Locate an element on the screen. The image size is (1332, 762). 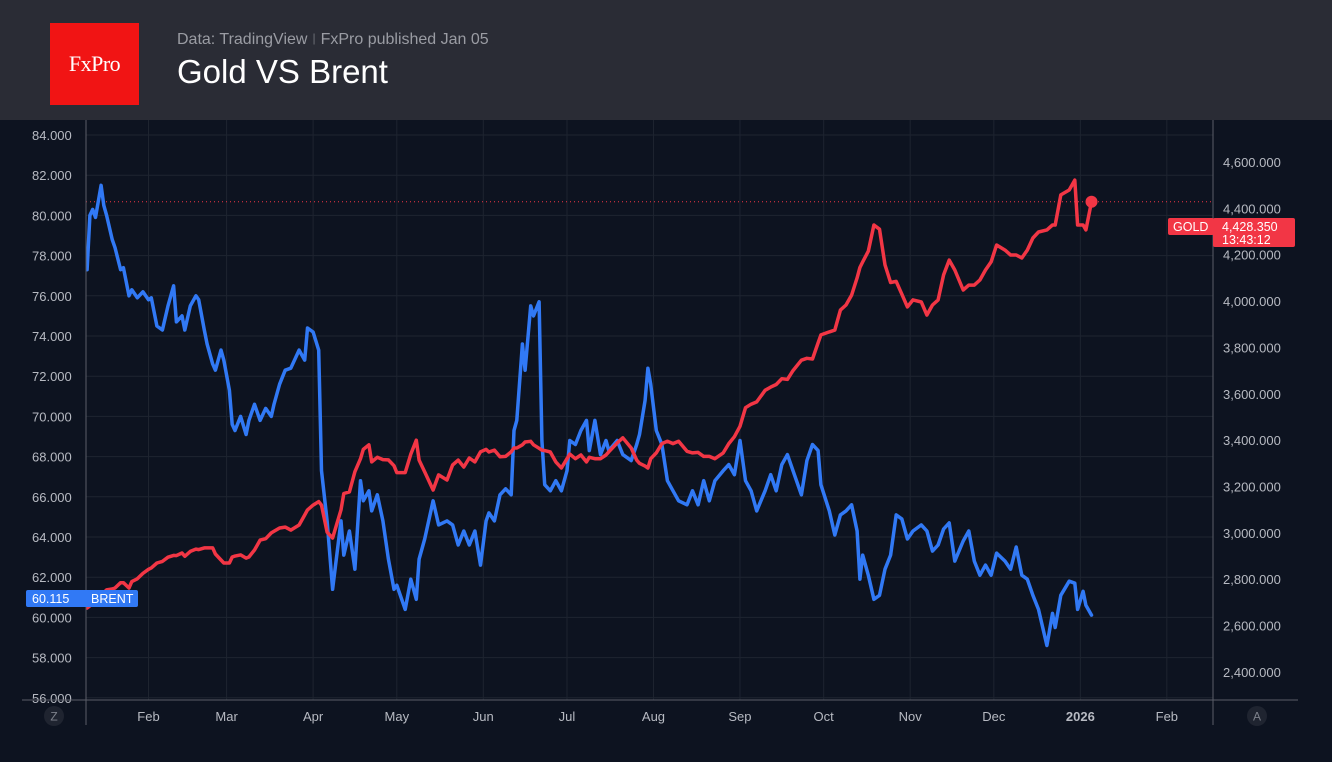
brent-tick-label: 80.000 is located at coordinates (52, 215).